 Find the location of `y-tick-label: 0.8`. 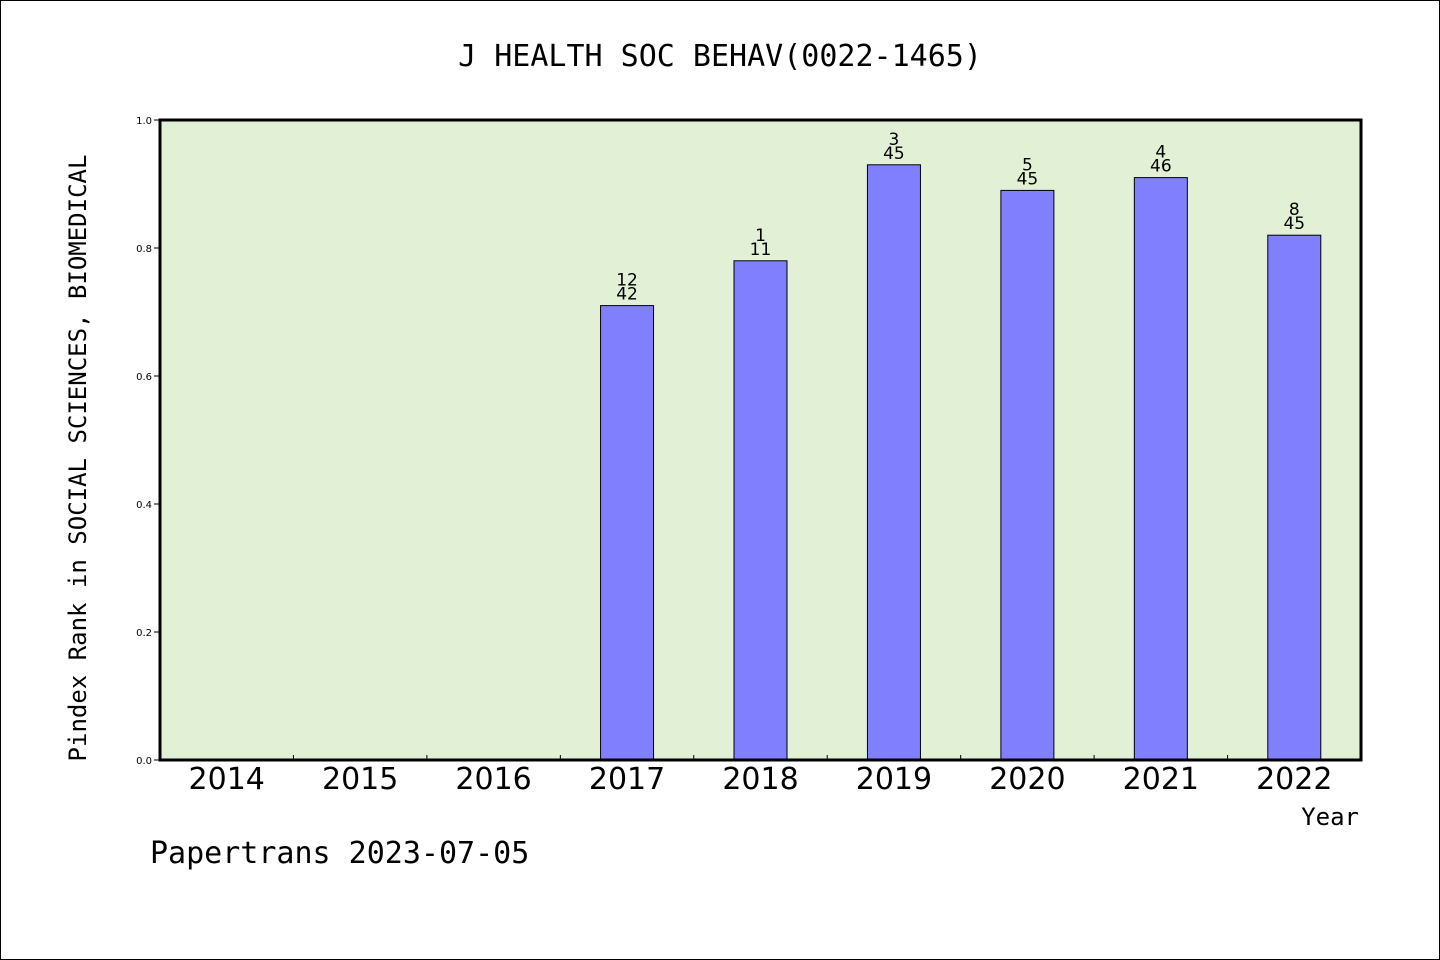

y-tick-label: 0.8 is located at coordinates (144, 249).